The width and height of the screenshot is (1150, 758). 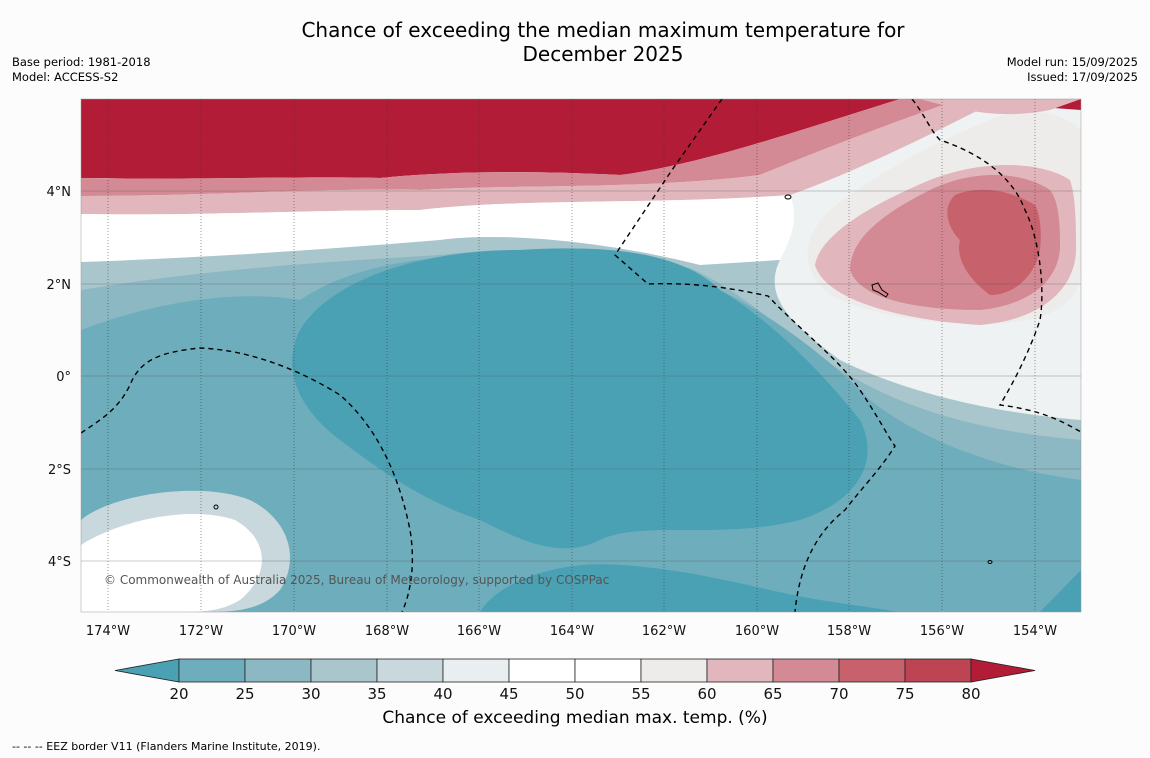 What do you see at coordinates (59, 562) in the screenshot?
I see `lat-label: 4°S` at bounding box center [59, 562].